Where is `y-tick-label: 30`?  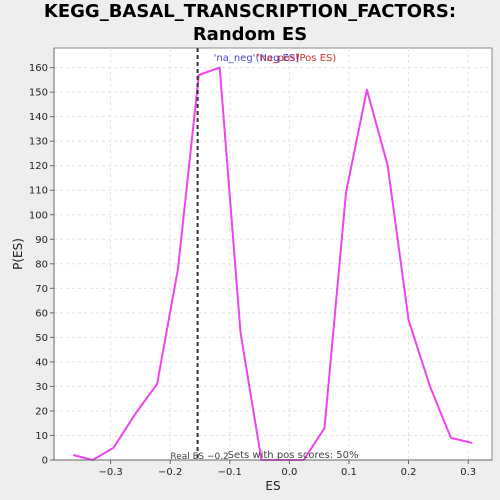 y-tick-label: 30 is located at coordinates (41, 387).